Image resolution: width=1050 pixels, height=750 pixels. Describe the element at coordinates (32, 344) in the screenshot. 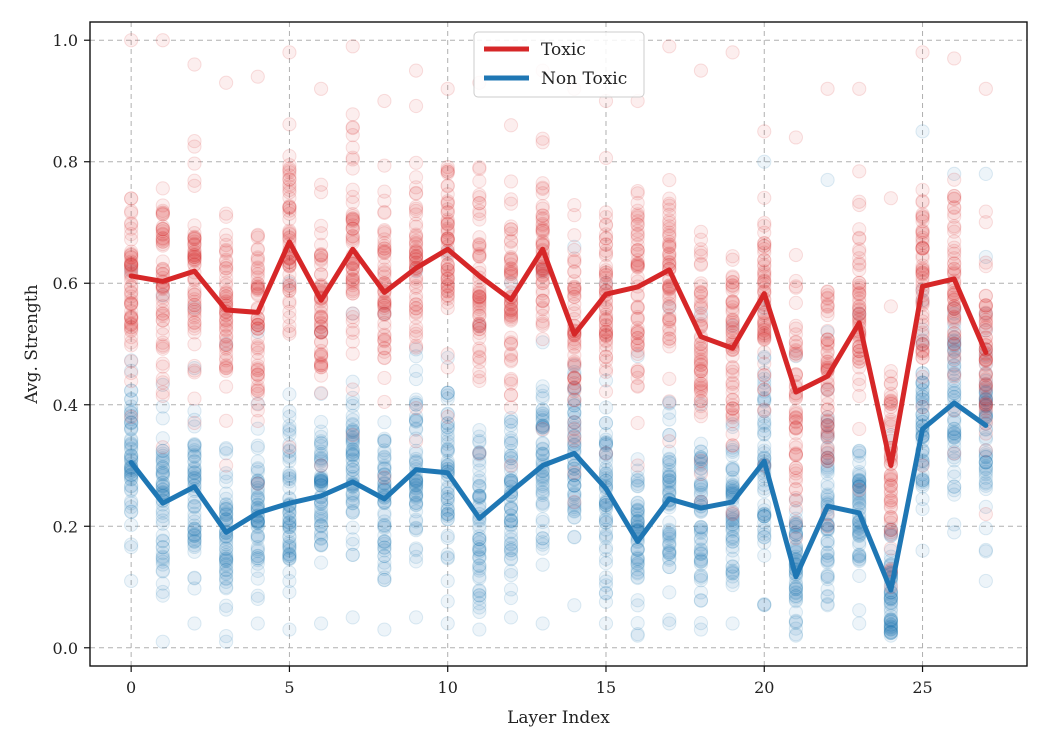

I see `y-axis-label: Avg. Strength` at that location.